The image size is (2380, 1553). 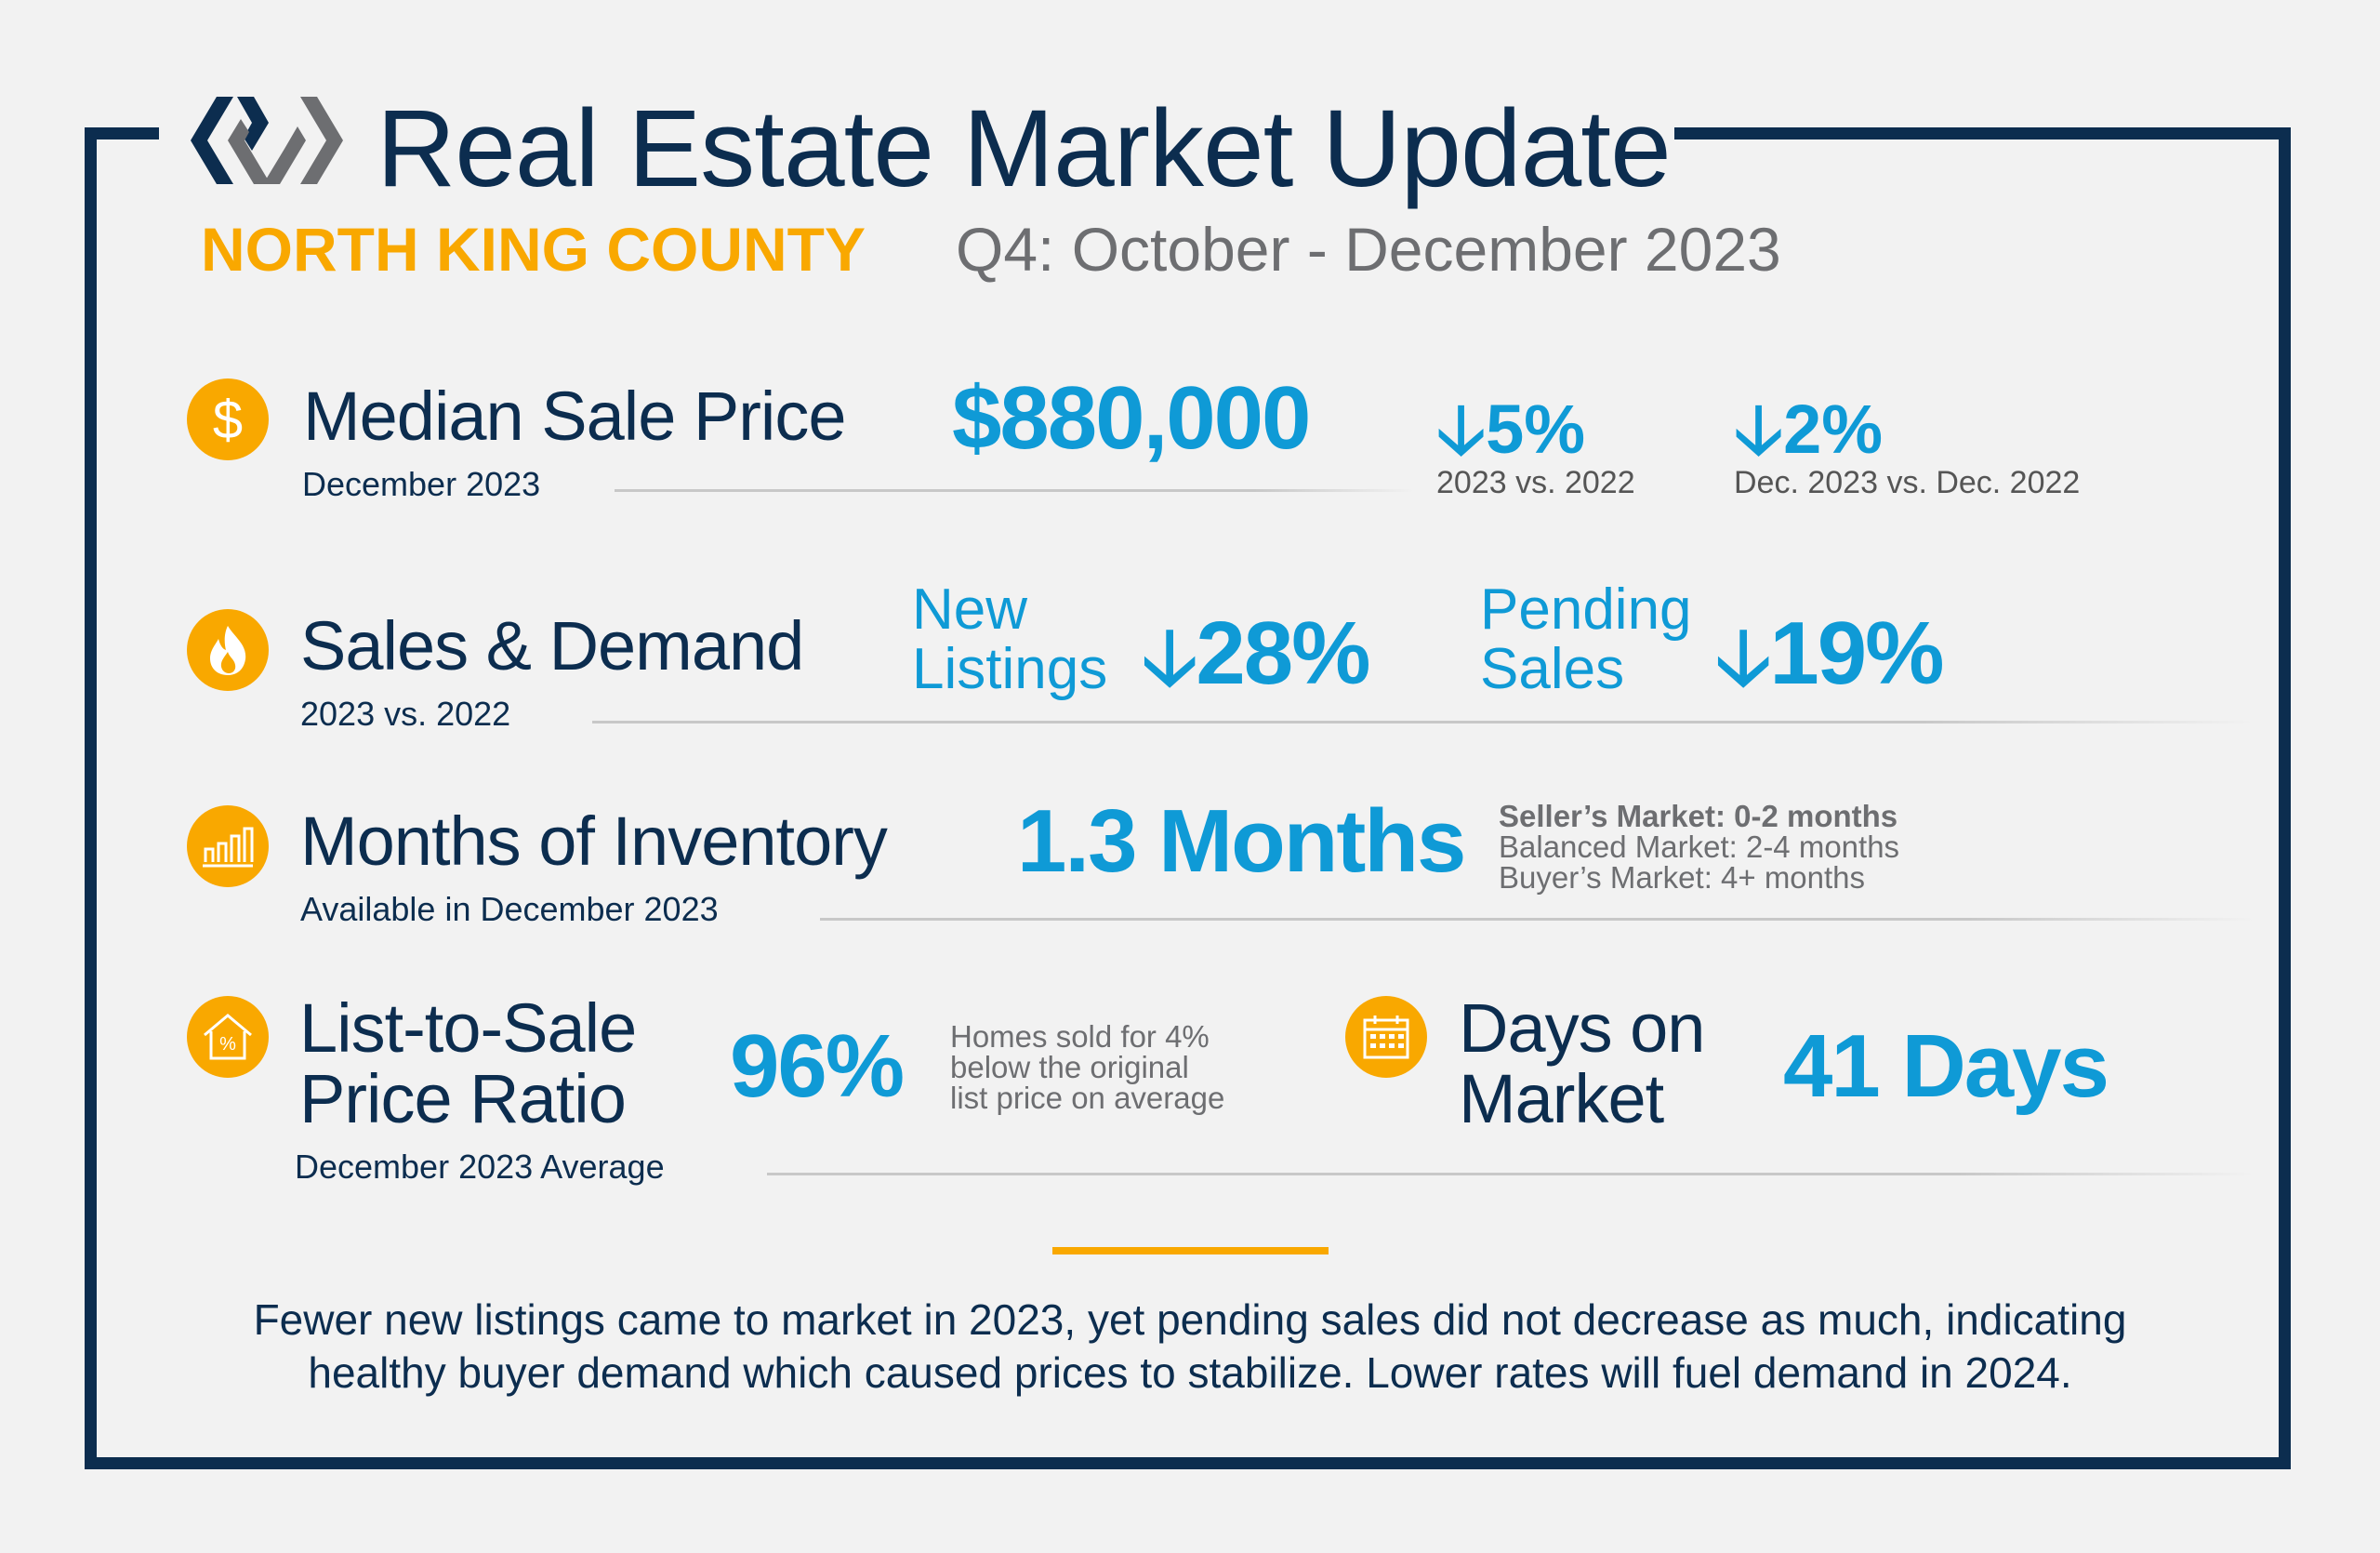 I want to click on sales-demand-subtitle: 2023 vs. 2022, so click(x=405, y=714).